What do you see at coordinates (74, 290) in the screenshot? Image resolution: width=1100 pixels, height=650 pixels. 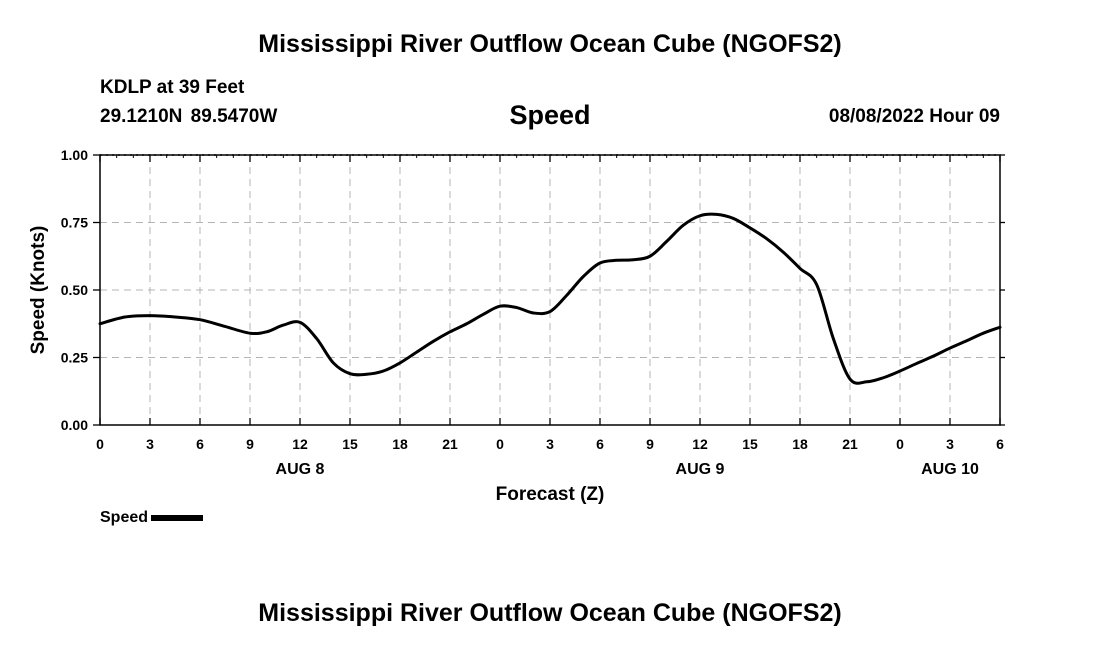 I see `y-tick-label: 0.50` at bounding box center [74, 290].